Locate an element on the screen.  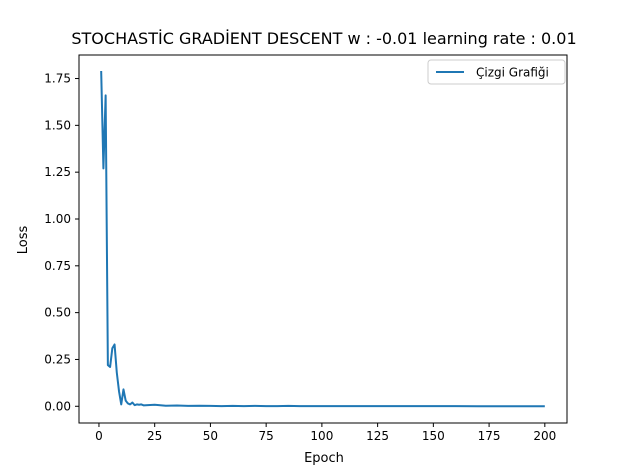
x-tick-label: 200 is located at coordinates (544, 436).